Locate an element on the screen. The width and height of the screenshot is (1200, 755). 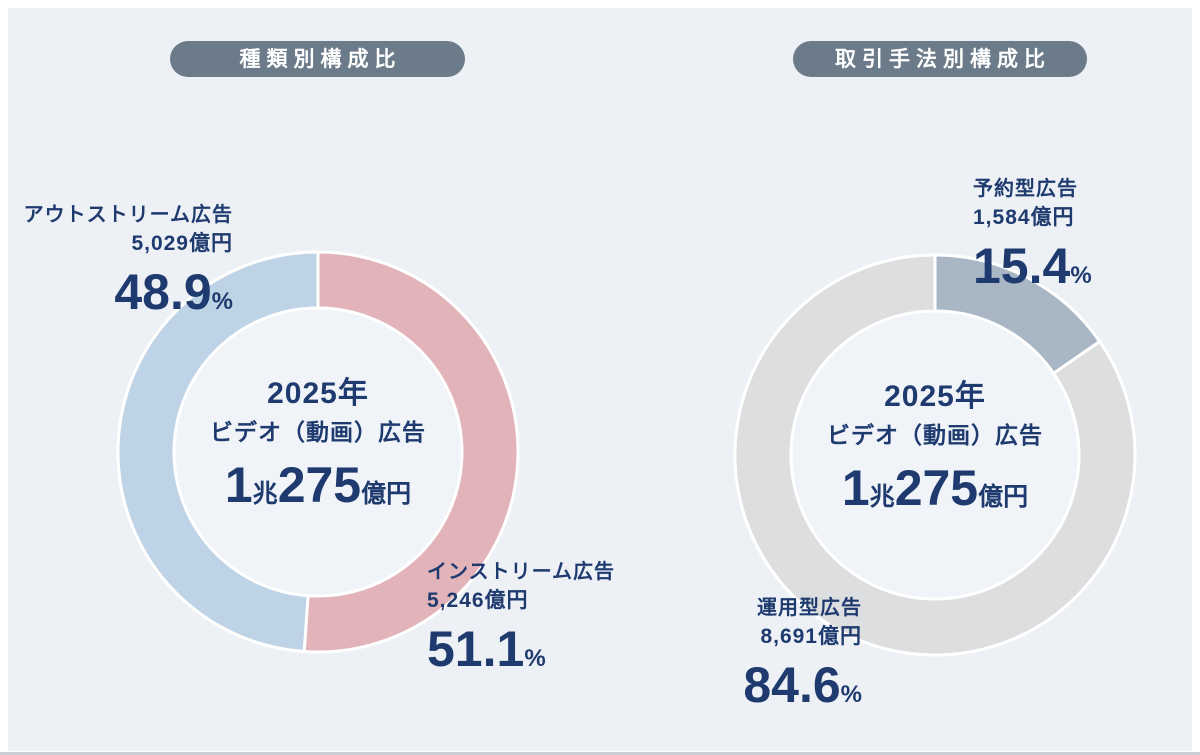
chart-title: 取引手法別構成比 is located at coordinates (943, 59).